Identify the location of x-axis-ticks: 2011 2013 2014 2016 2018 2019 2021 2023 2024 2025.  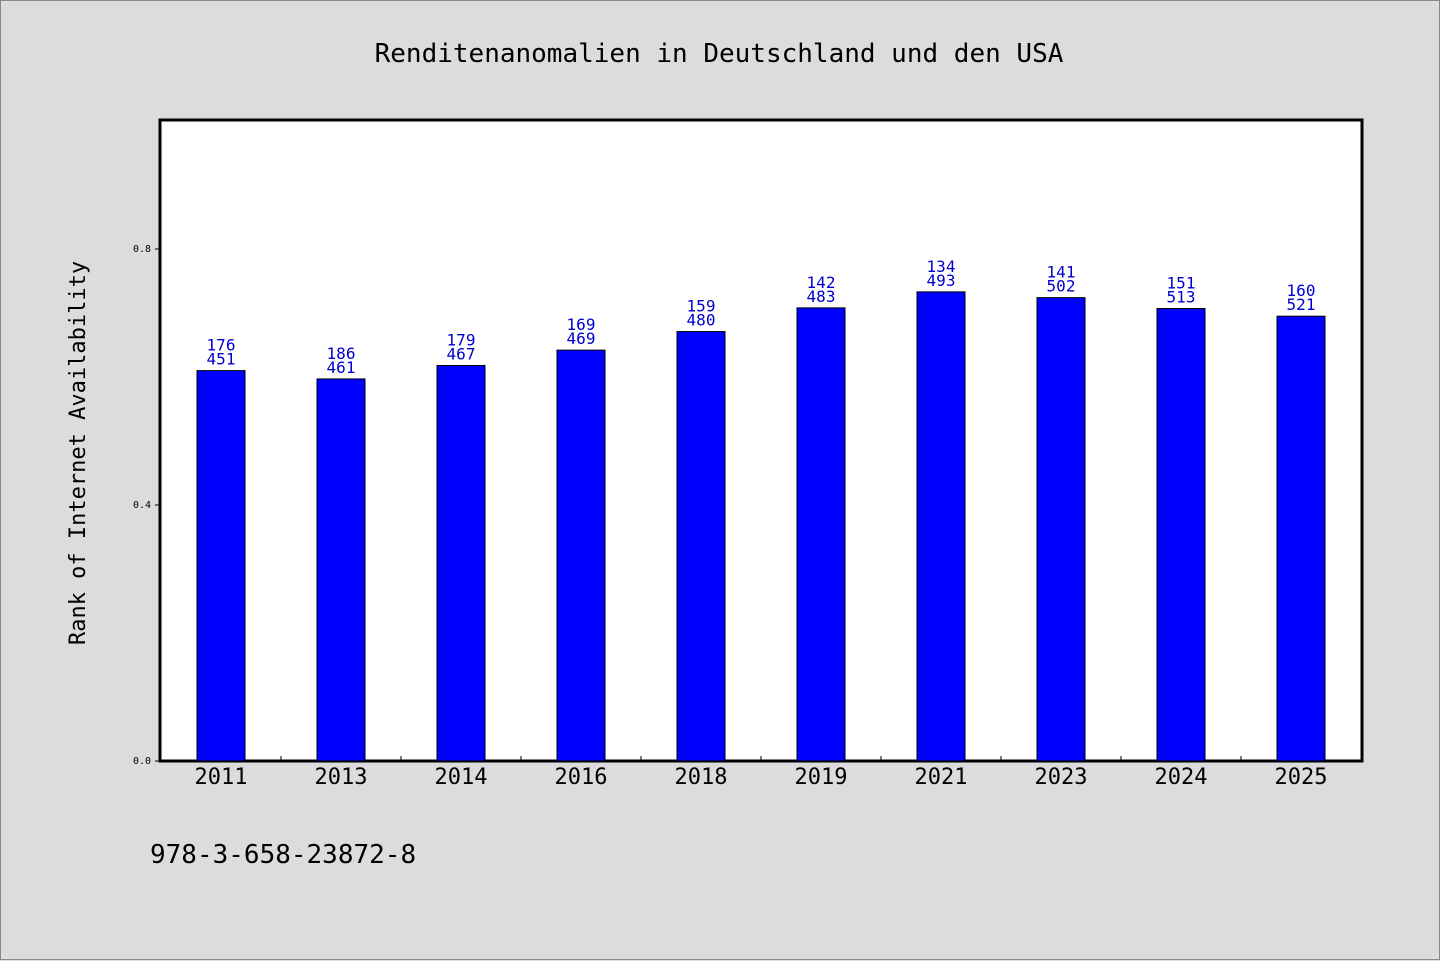
(761, 773).